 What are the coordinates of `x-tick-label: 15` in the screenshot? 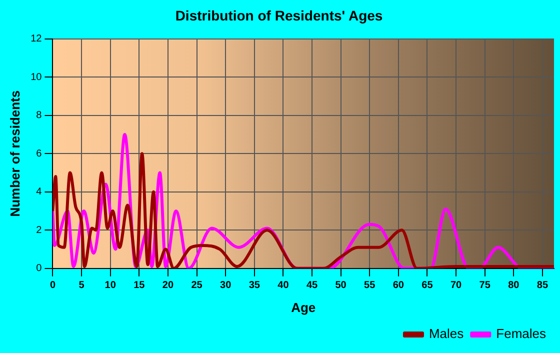 It's located at (140, 286).